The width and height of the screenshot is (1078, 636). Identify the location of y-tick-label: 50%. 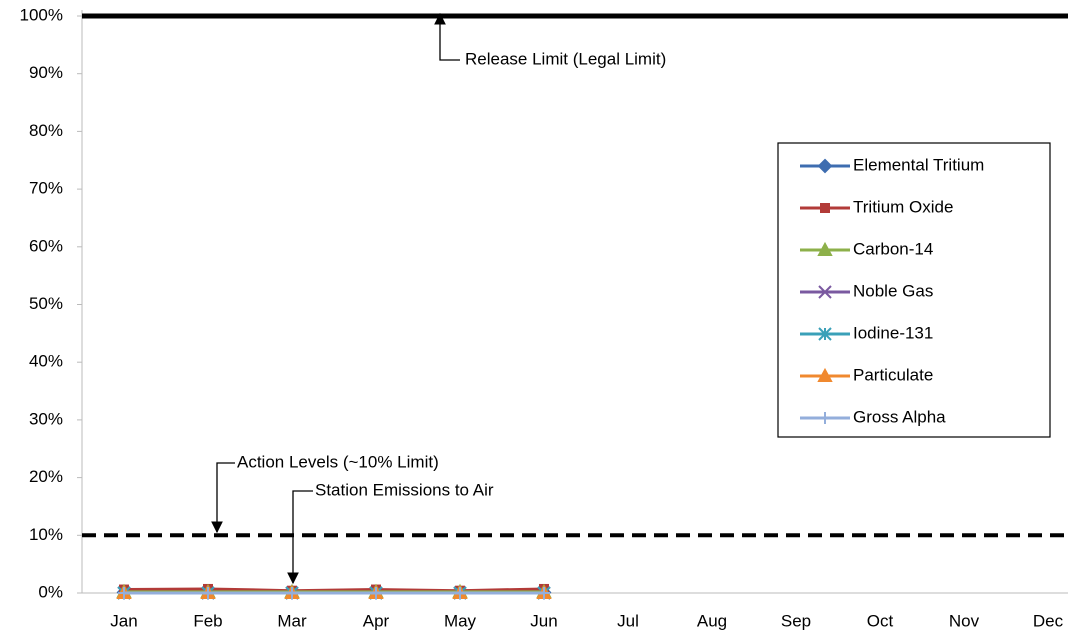
(46, 303).